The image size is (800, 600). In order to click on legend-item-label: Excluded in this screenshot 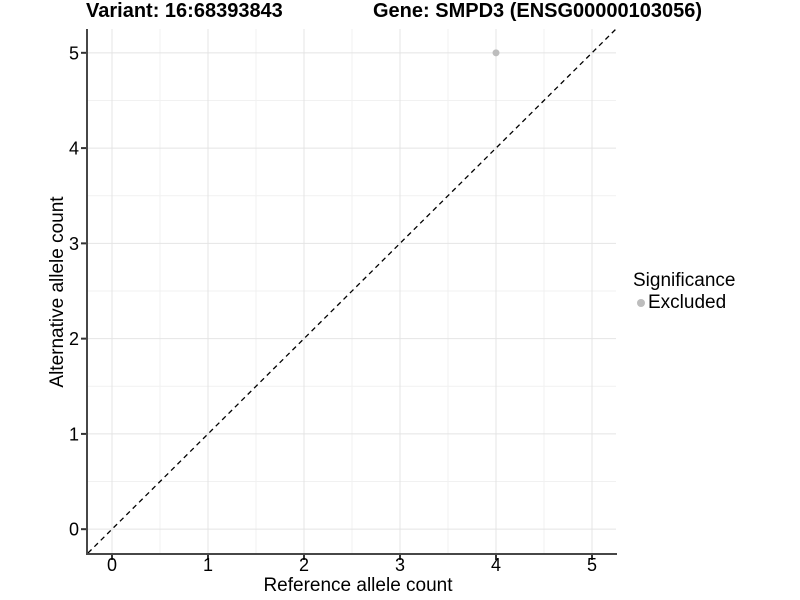, I will do `click(687, 302)`.